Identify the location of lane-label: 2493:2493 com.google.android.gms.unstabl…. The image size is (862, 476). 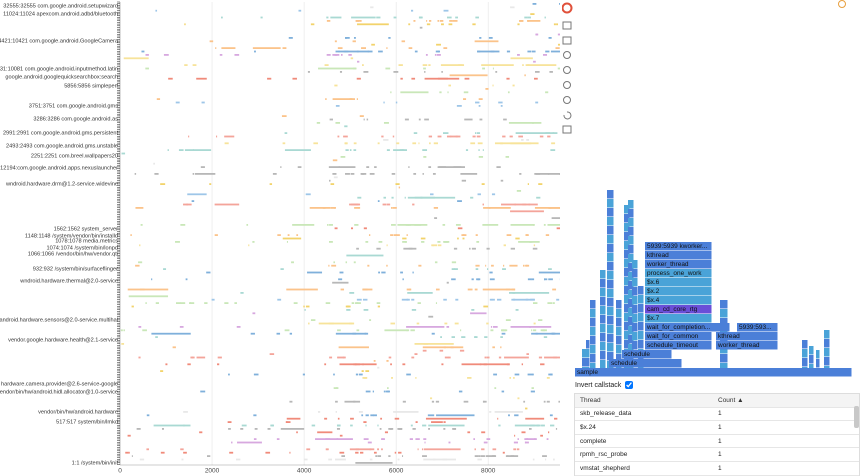
(62, 146).